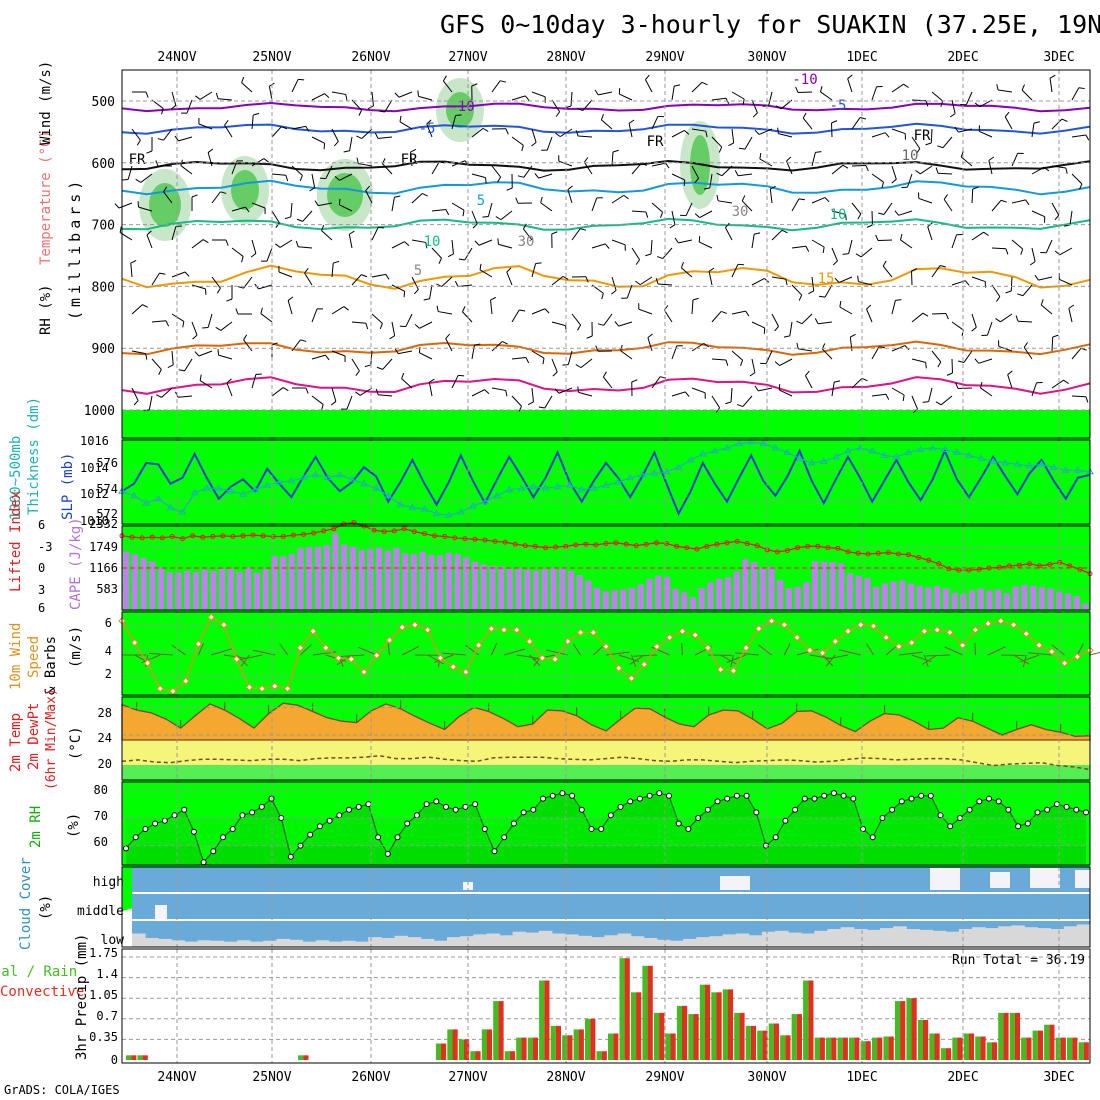  What do you see at coordinates (137, 160) in the screenshot?
I see `contour-label: FR` at bounding box center [137, 160].